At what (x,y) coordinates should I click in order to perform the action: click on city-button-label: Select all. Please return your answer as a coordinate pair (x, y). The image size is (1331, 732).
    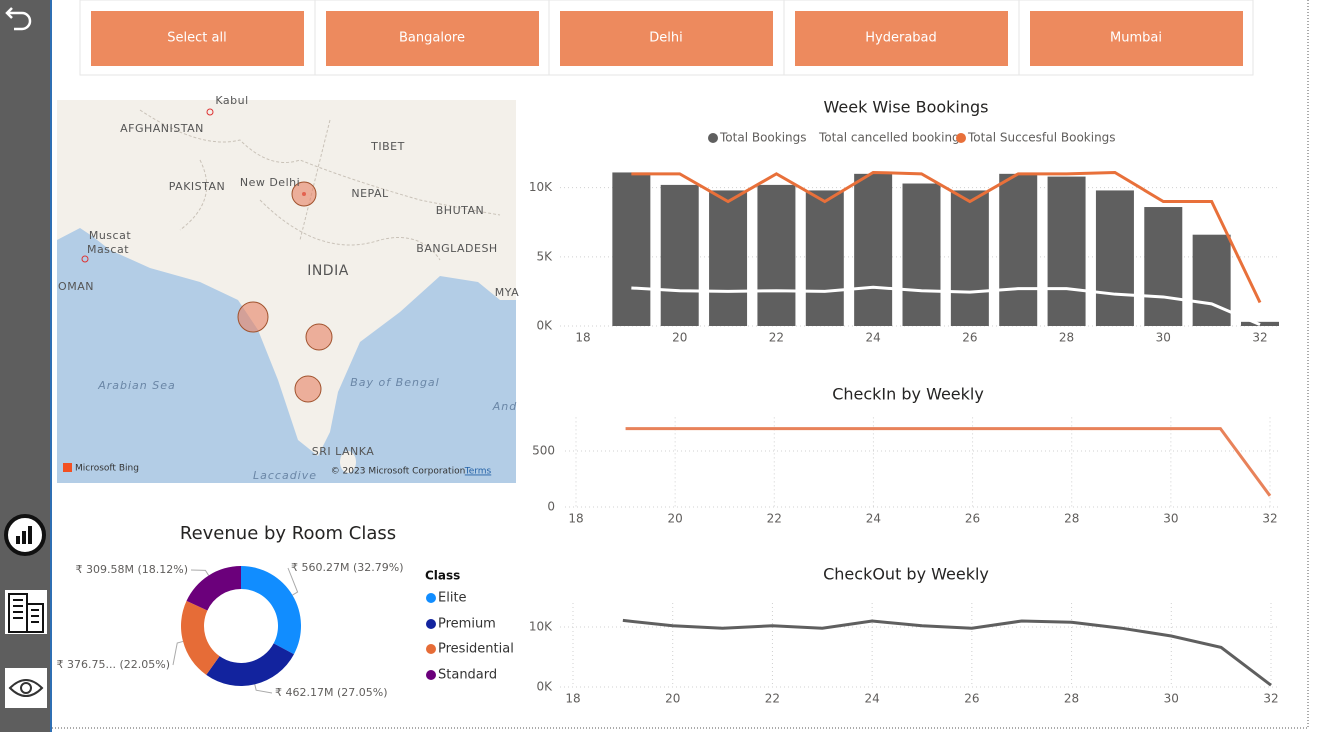
    Looking at the image, I should click on (196, 38).